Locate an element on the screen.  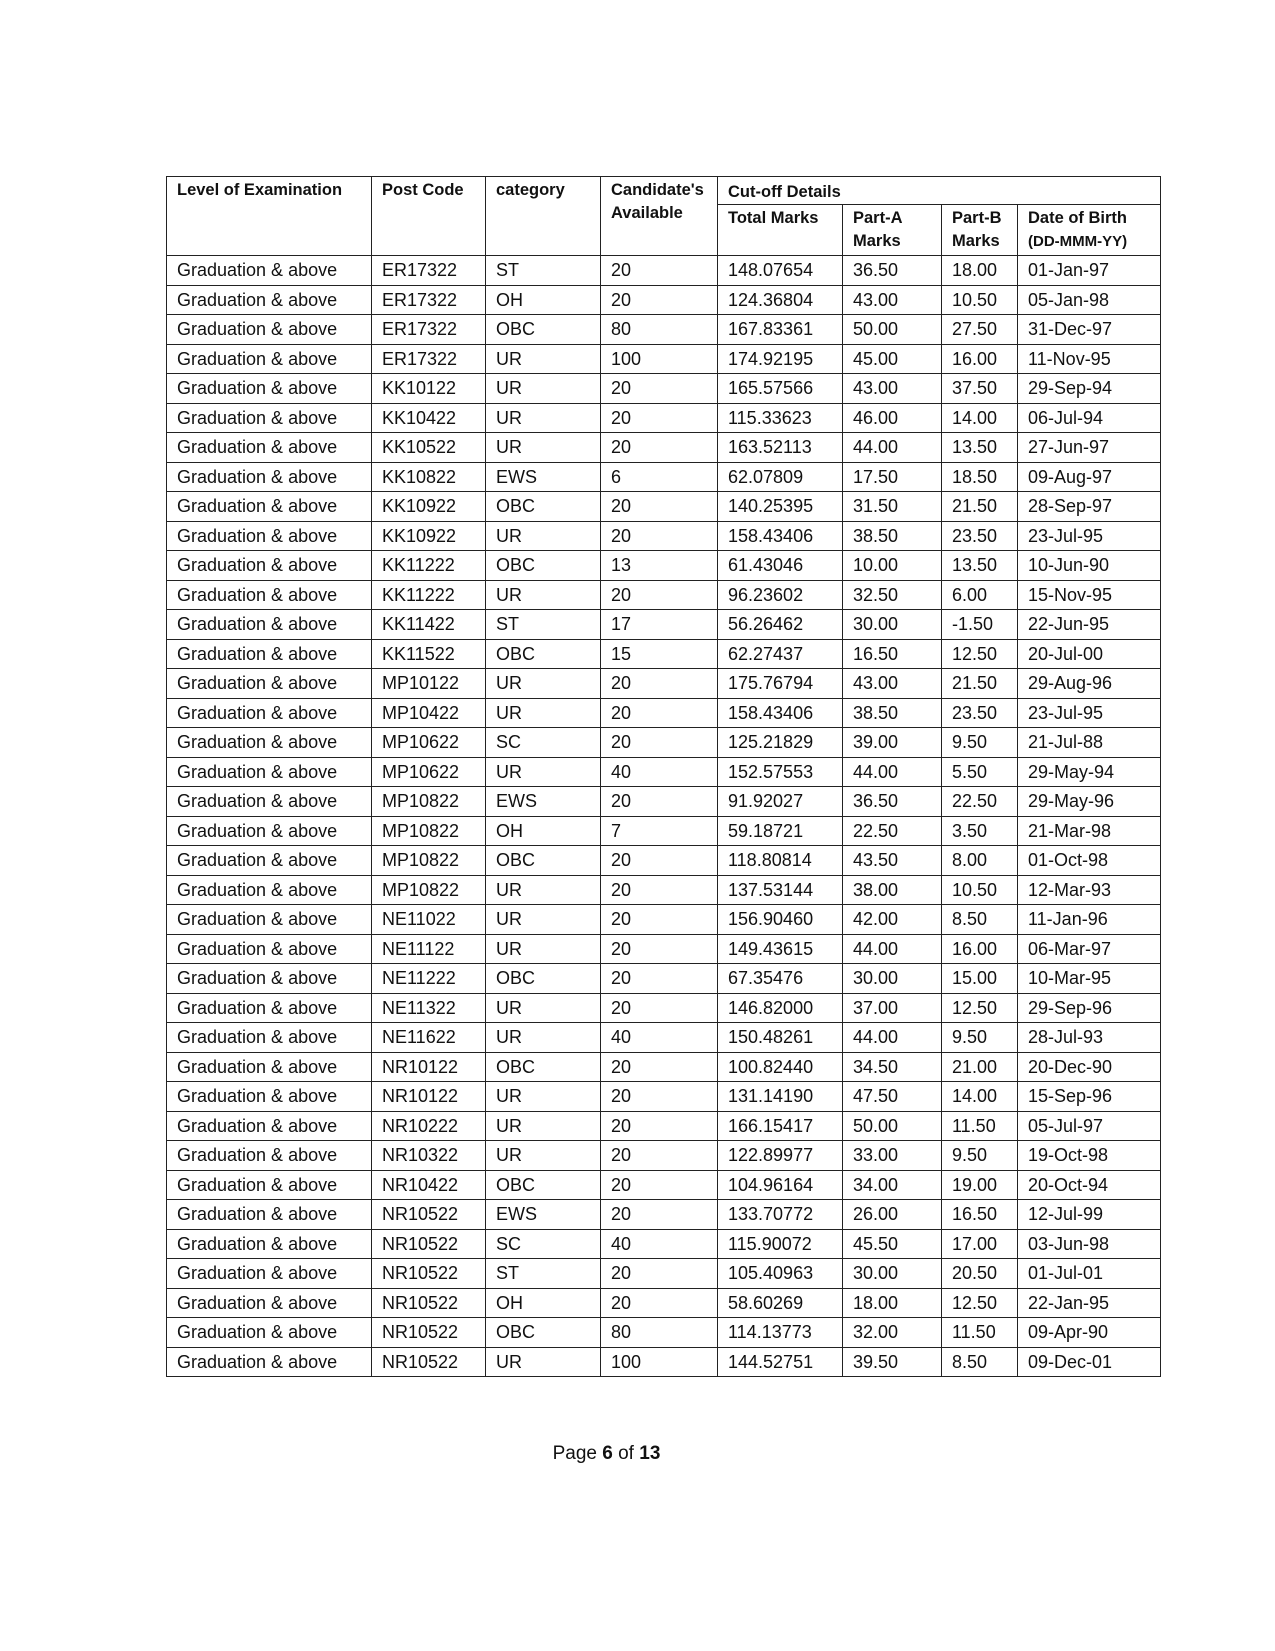
cell-post-code: KK11522 is located at coordinates (428, 653).